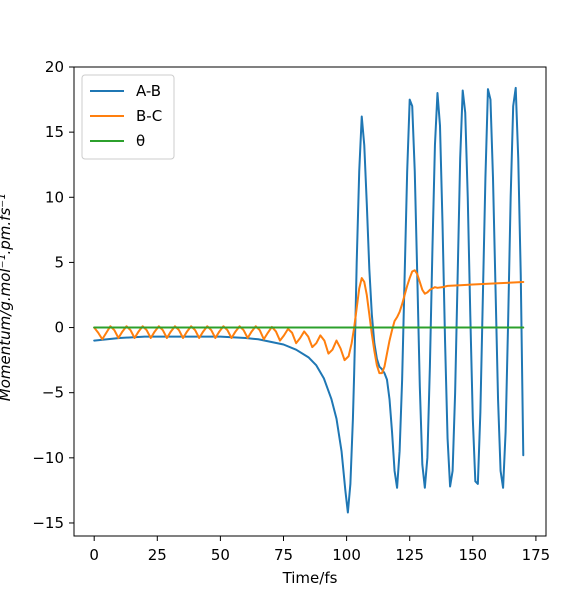 The width and height of the screenshot is (575, 599). I want to click on legend-label-1: B-C, so click(149, 116).